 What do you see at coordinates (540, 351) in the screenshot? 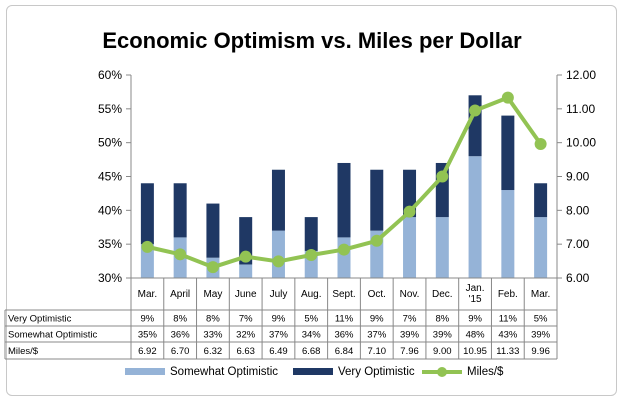
I see `table-cell: 9.96` at bounding box center [540, 351].